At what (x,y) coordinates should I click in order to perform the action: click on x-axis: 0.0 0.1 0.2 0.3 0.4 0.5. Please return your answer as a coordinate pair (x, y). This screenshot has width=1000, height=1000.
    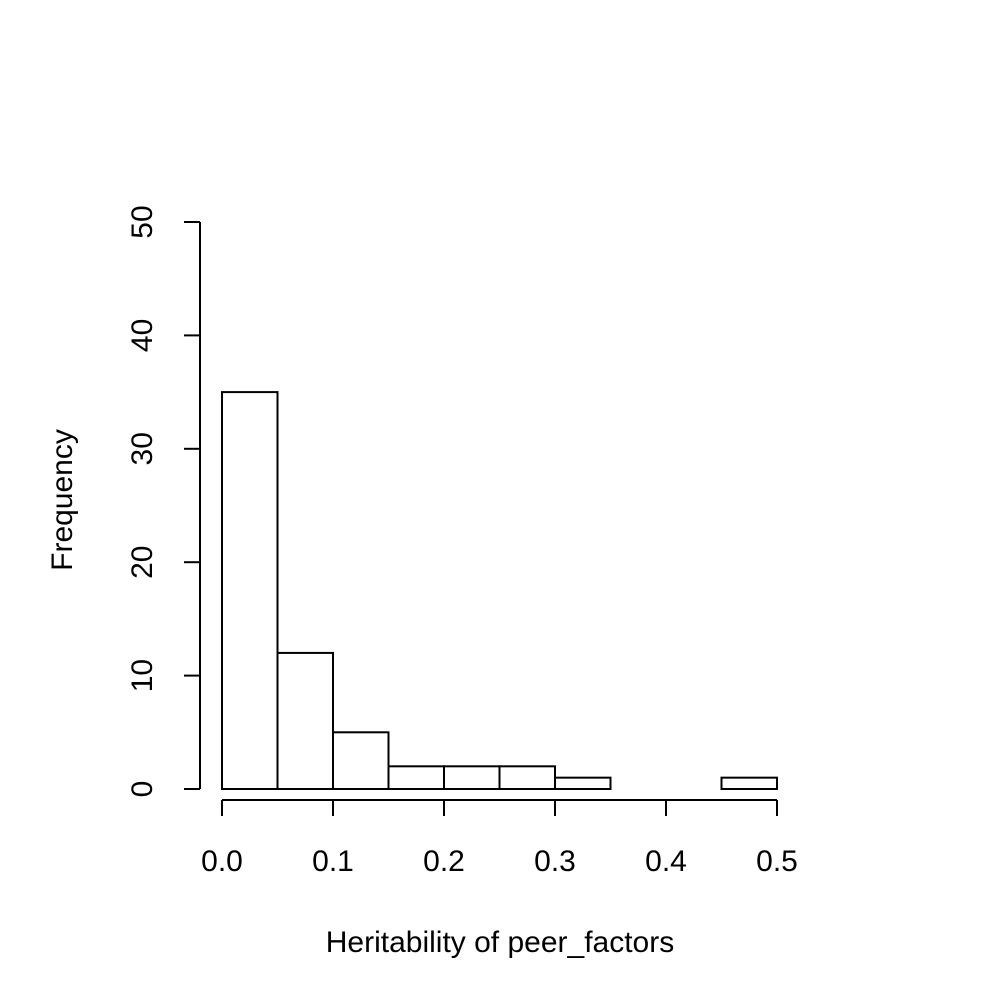
    Looking at the image, I should click on (499, 838).